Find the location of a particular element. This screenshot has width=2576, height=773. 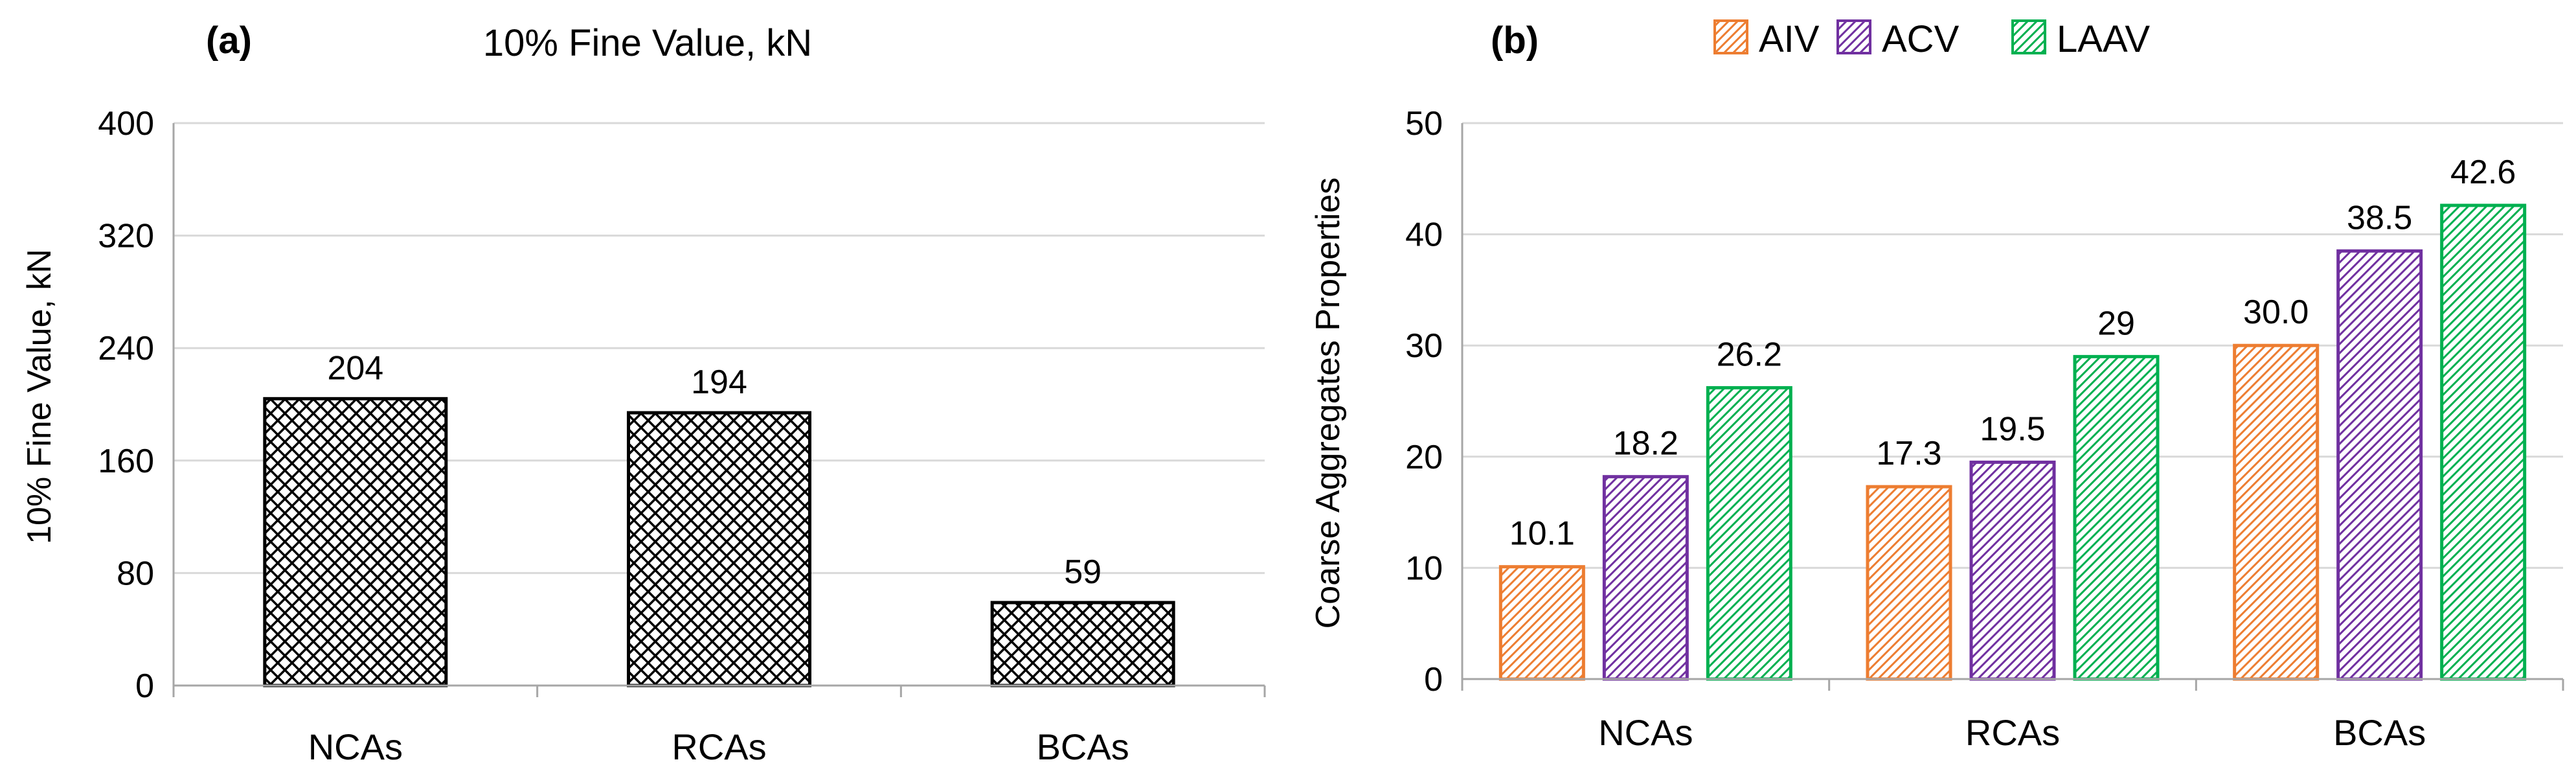

data-label: 26.2 is located at coordinates (1749, 354).